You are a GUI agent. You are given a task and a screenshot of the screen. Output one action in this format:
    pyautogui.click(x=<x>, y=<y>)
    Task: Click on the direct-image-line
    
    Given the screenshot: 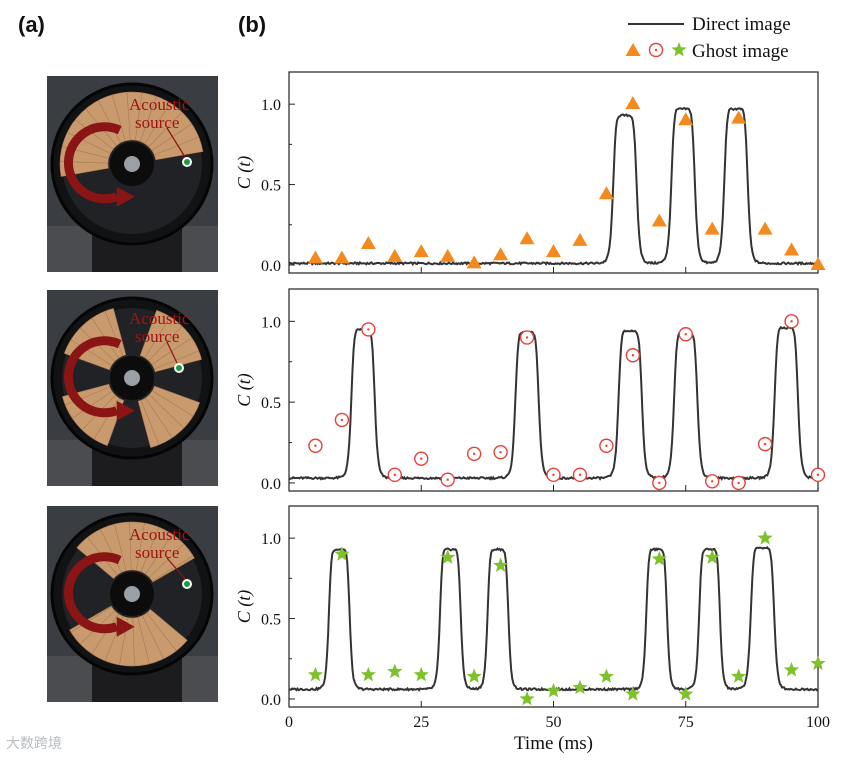 What is the action you would take?
    pyautogui.click(x=553, y=403)
    